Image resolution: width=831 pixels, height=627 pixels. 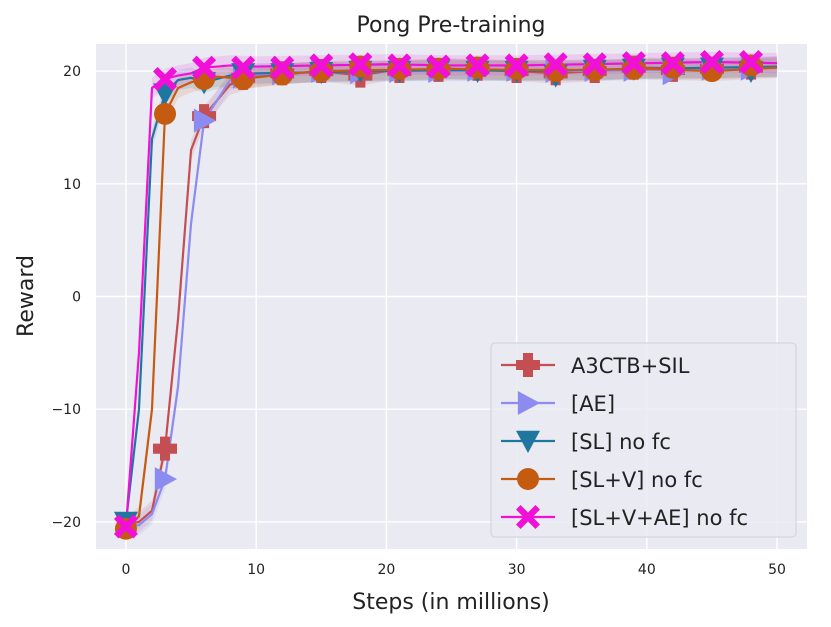 I want to click on legend-label-ae: [AE], so click(x=593, y=404).